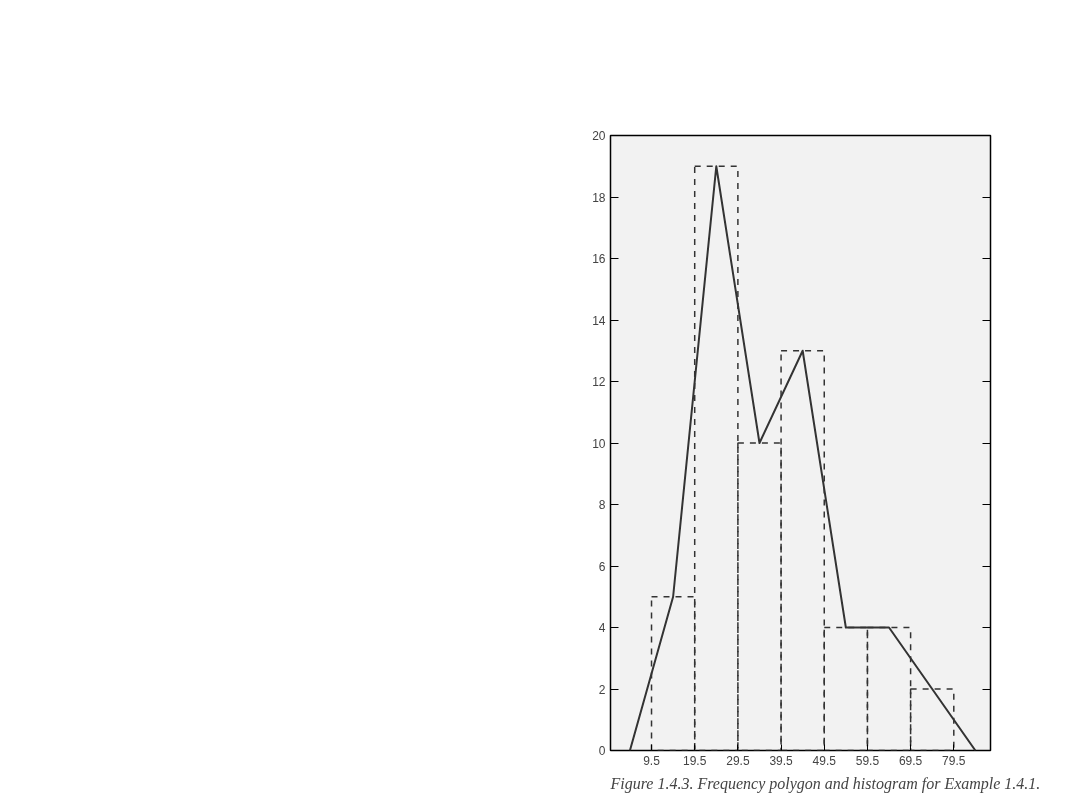  Describe the element at coordinates (825, 783) in the screenshot. I see `caption: Figure 1.4.3. Frequency polygon and histogram for Example 1.4.1.` at that location.